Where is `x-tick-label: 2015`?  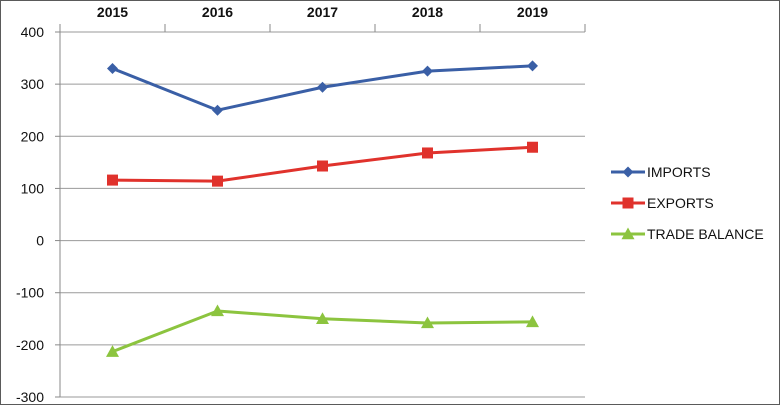
x-tick-label: 2015 is located at coordinates (112, 12).